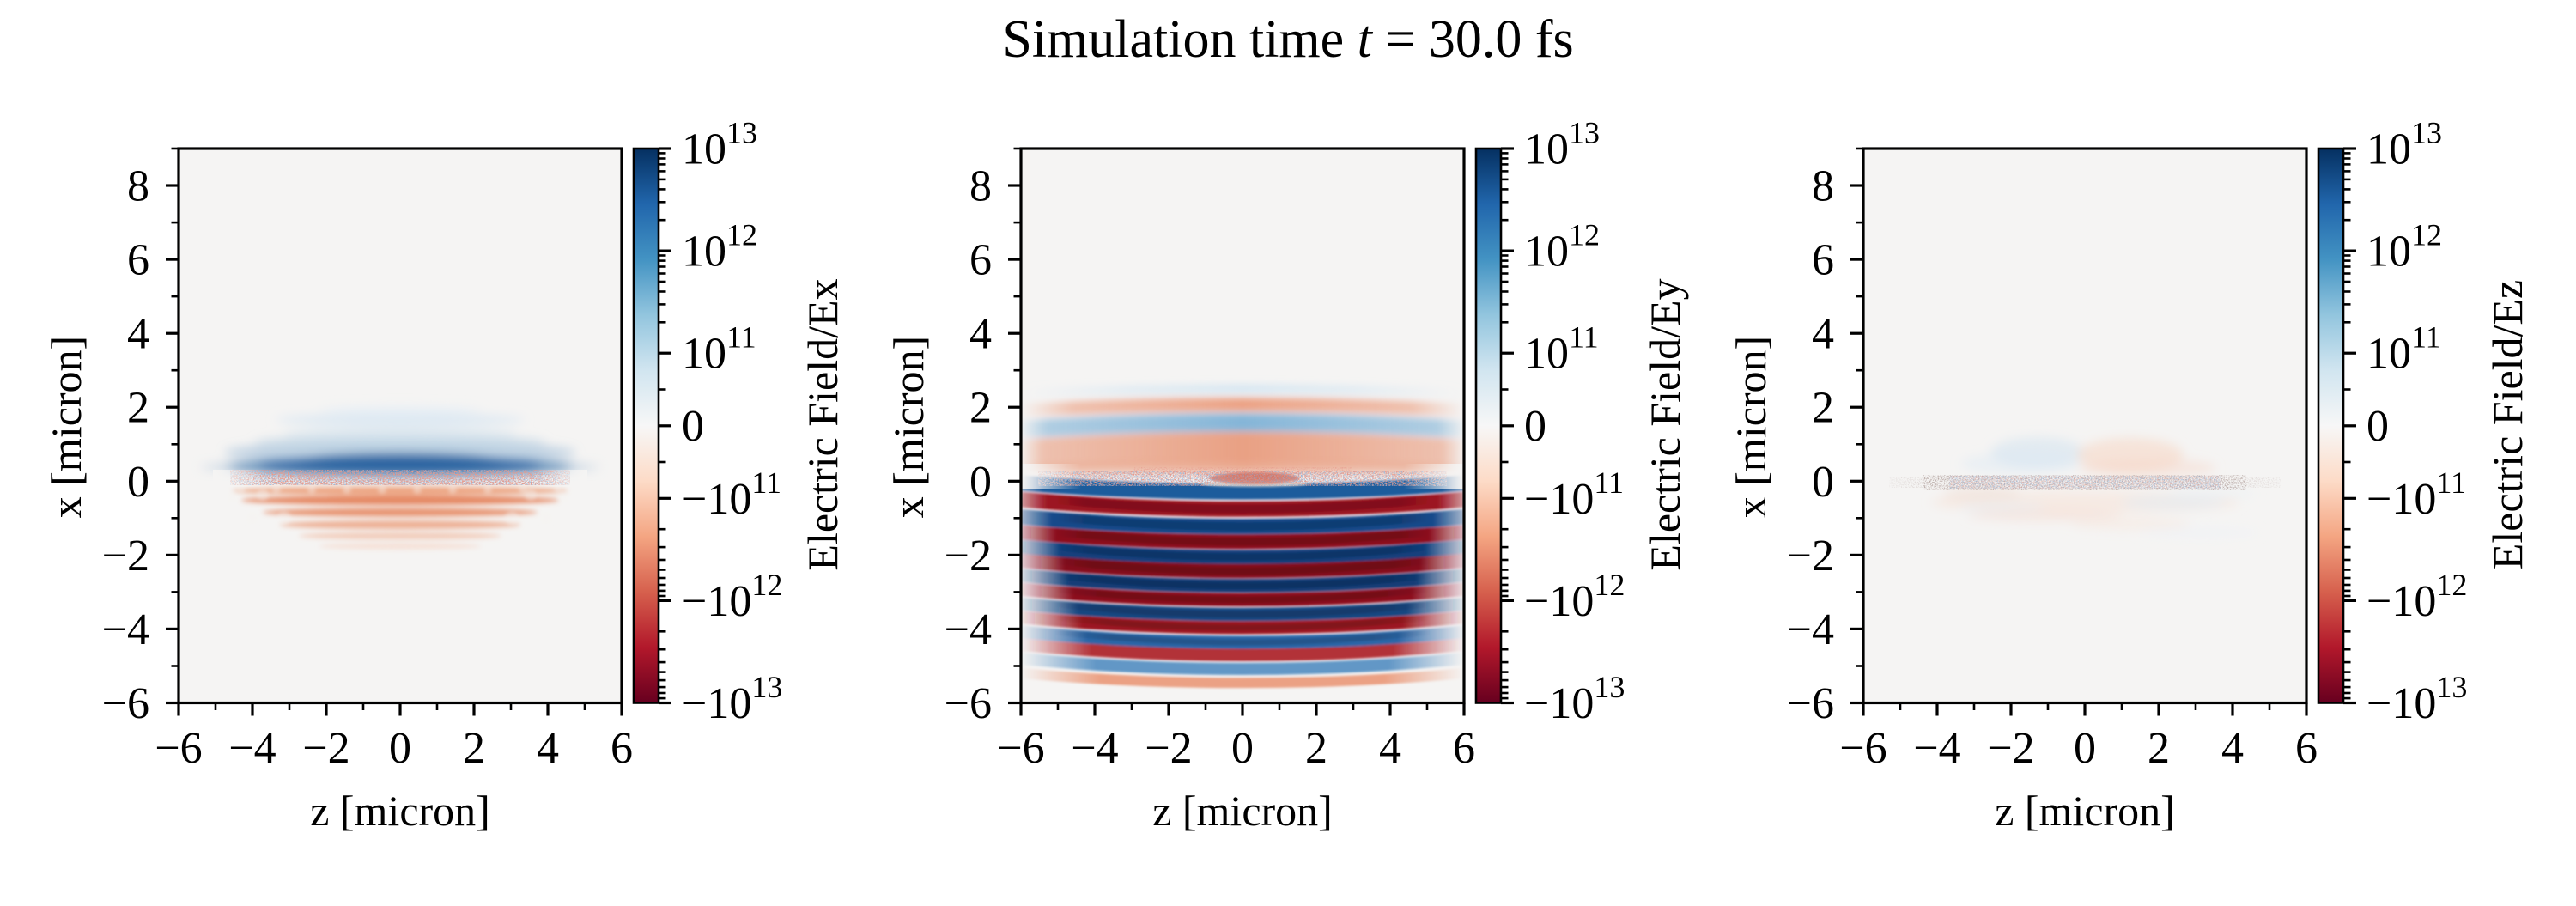 Image resolution: width=2576 pixels, height=906 pixels. I want to click on svg-text: Simulation time t = 30.0 fs, so click(1287, 39).